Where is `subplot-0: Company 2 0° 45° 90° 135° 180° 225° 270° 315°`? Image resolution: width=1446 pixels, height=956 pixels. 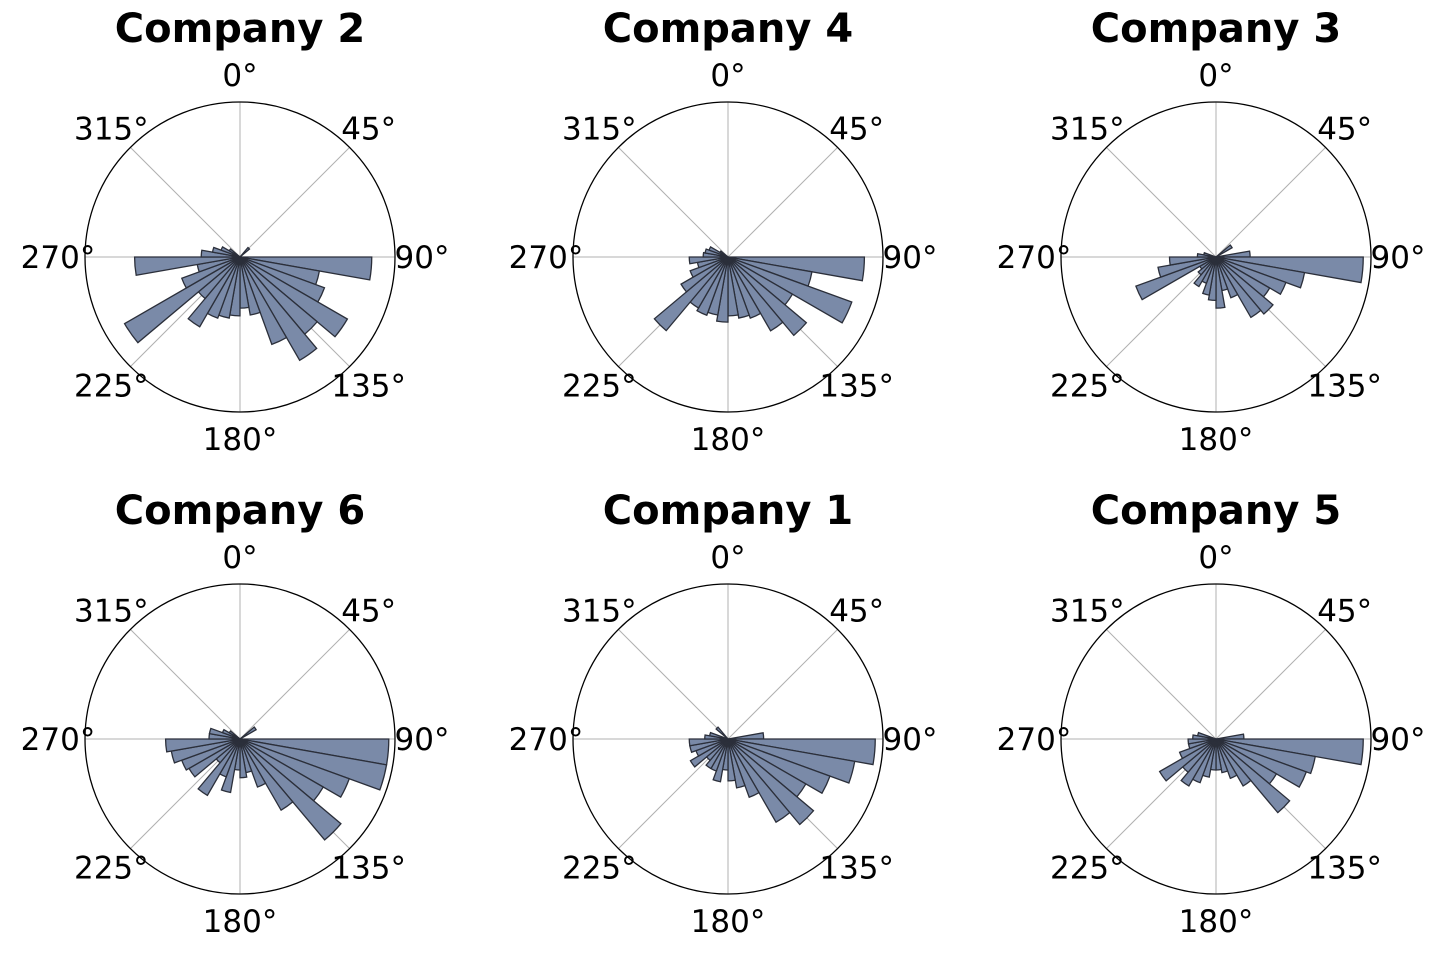
subplot-0: Company 2 0° 45° 90° 135° 180° 225° 270° 315° is located at coordinates (235, 232).